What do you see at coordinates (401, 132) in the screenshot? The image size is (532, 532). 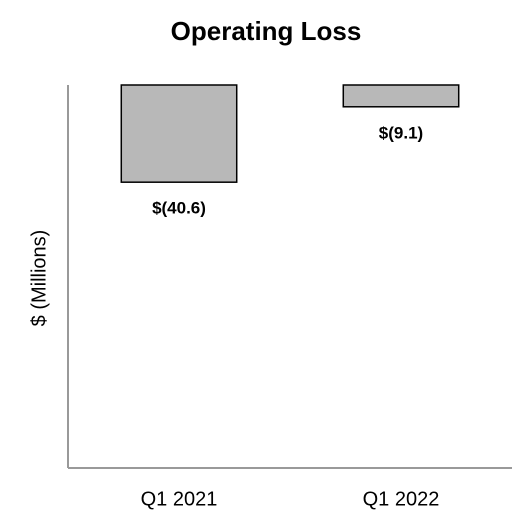 I see `value-label: $(9.1)` at bounding box center [401, 132].